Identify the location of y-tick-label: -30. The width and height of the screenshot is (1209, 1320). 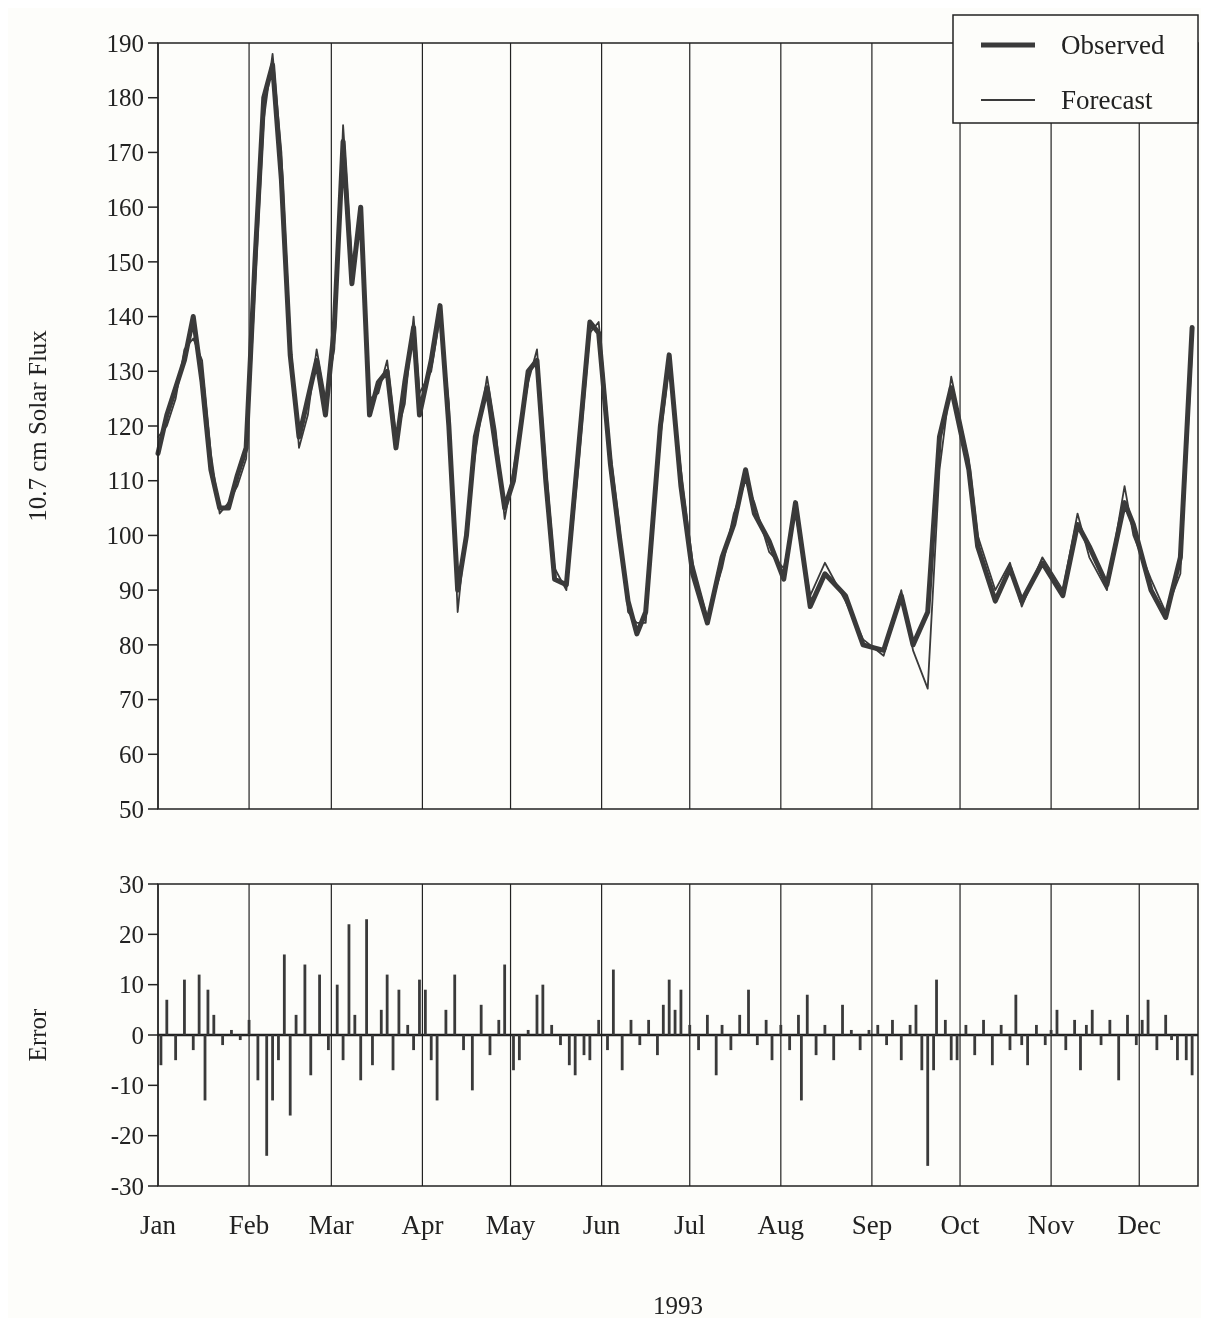
(127, 1186).